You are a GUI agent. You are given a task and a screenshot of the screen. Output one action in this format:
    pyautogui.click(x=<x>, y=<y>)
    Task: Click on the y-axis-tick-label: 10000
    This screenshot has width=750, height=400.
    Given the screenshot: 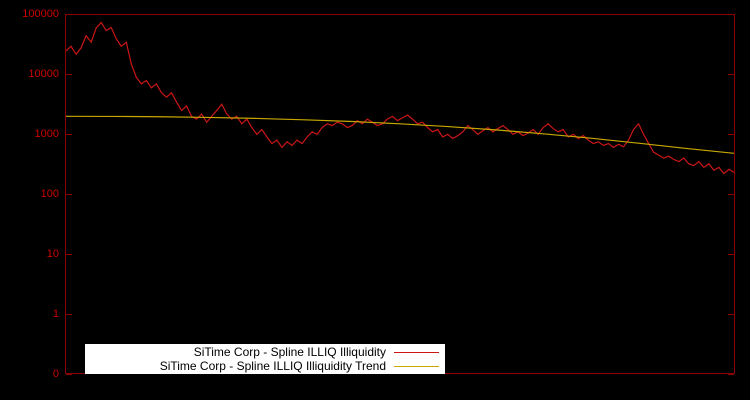 What is the action you would take?
    pyautogui.click(x=43, y=74)
    